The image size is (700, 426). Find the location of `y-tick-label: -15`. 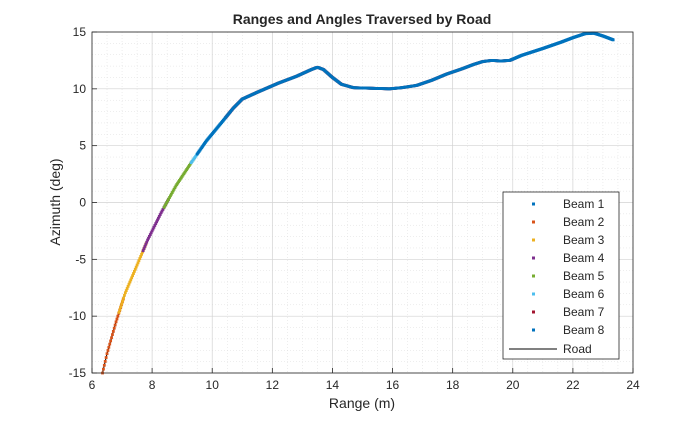

y-tick-label: -15 is located at coordinates (78, 373).